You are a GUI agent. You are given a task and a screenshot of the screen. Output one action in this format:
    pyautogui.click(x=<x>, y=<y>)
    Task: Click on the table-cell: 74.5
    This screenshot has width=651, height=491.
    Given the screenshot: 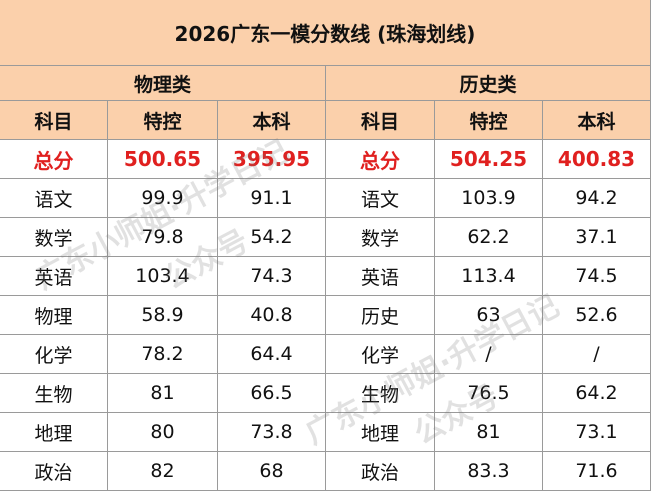 What is the action you would take?
    pyautogui.click(x=597, y=276)
    